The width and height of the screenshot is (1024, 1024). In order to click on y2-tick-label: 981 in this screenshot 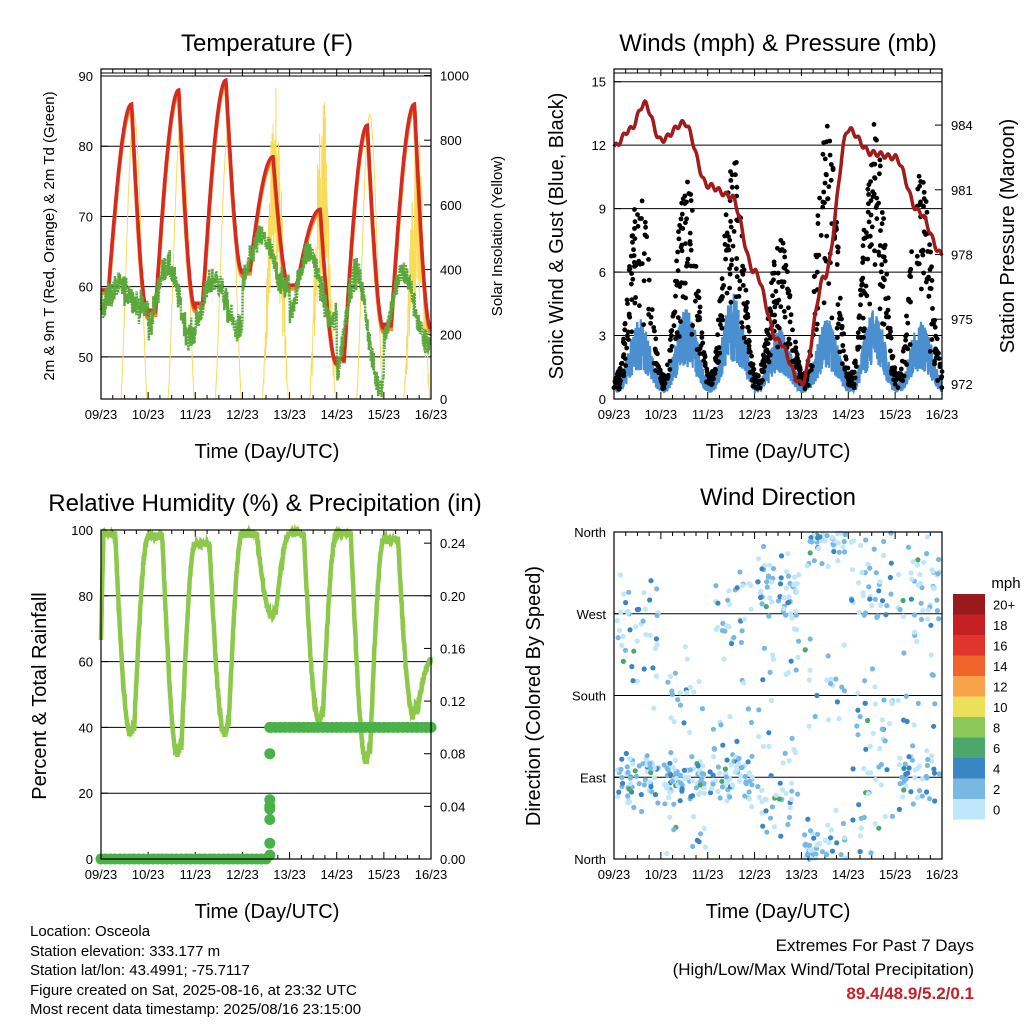, I will do `click(962, 190)`.